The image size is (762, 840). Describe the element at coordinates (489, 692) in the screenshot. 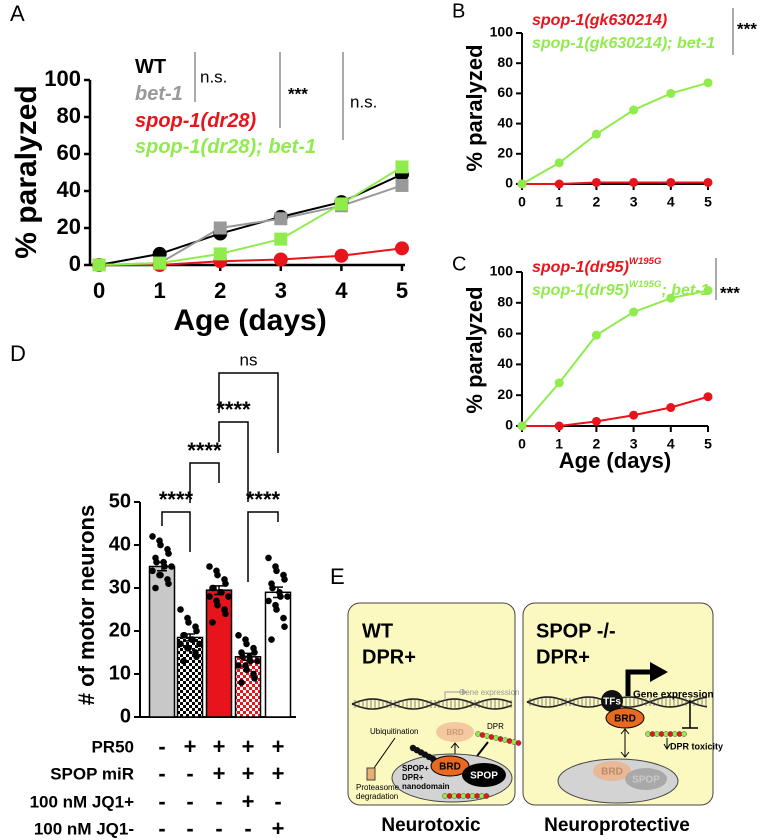

I see `label: Gene expression` at that location.